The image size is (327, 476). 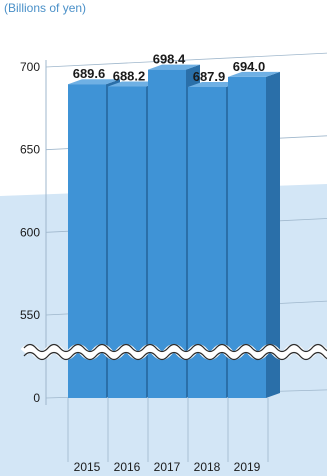 I want to click on bar-value-label: 689.6, so click(x=89, y=73).